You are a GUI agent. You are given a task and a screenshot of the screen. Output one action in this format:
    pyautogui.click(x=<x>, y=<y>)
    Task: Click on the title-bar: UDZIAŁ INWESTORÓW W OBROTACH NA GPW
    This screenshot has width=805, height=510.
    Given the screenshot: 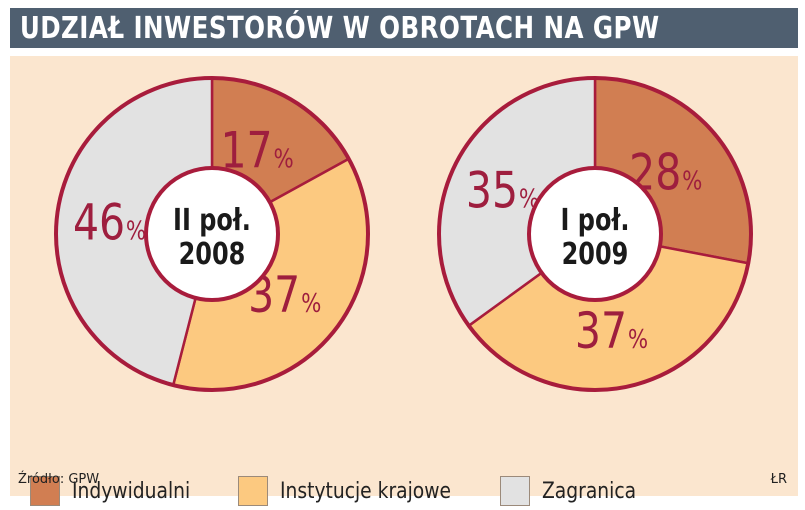 What is the action you would take?
    pyautogui.click(x=404, y=28)
    